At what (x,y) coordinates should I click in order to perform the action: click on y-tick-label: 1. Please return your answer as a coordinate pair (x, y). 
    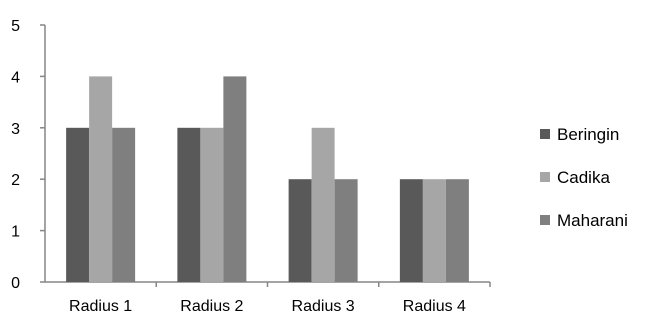
    Looking at the image, I should click on (15, 232).